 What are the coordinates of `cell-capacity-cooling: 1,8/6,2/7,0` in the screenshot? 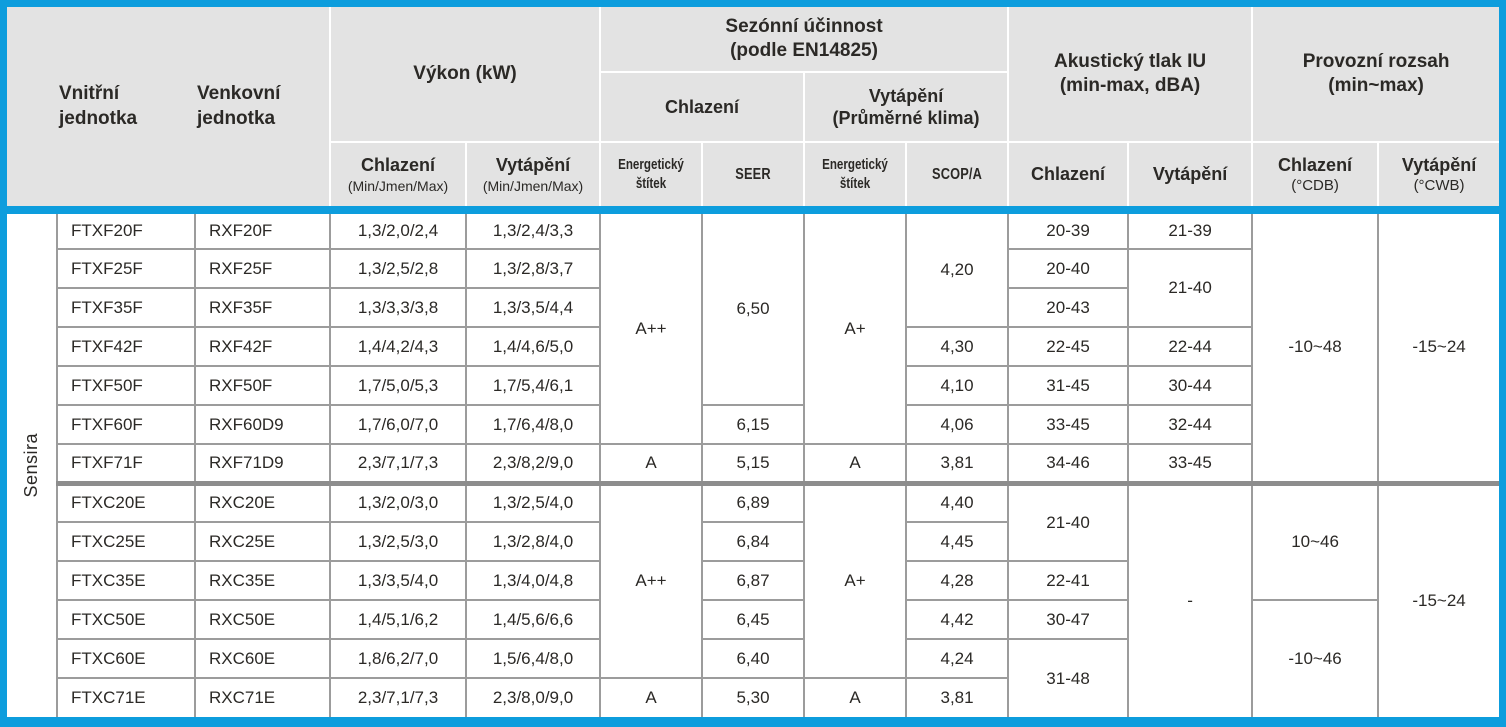 It's located at (398, 658).